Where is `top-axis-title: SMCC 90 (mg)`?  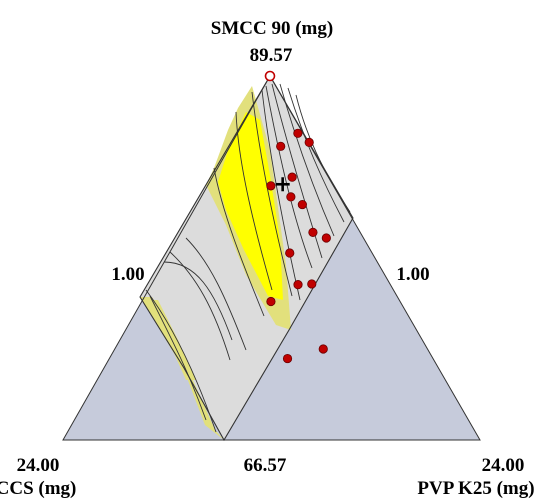 top-axis-title: SMCC 90 (mg) is located at coordinates (272, 28).